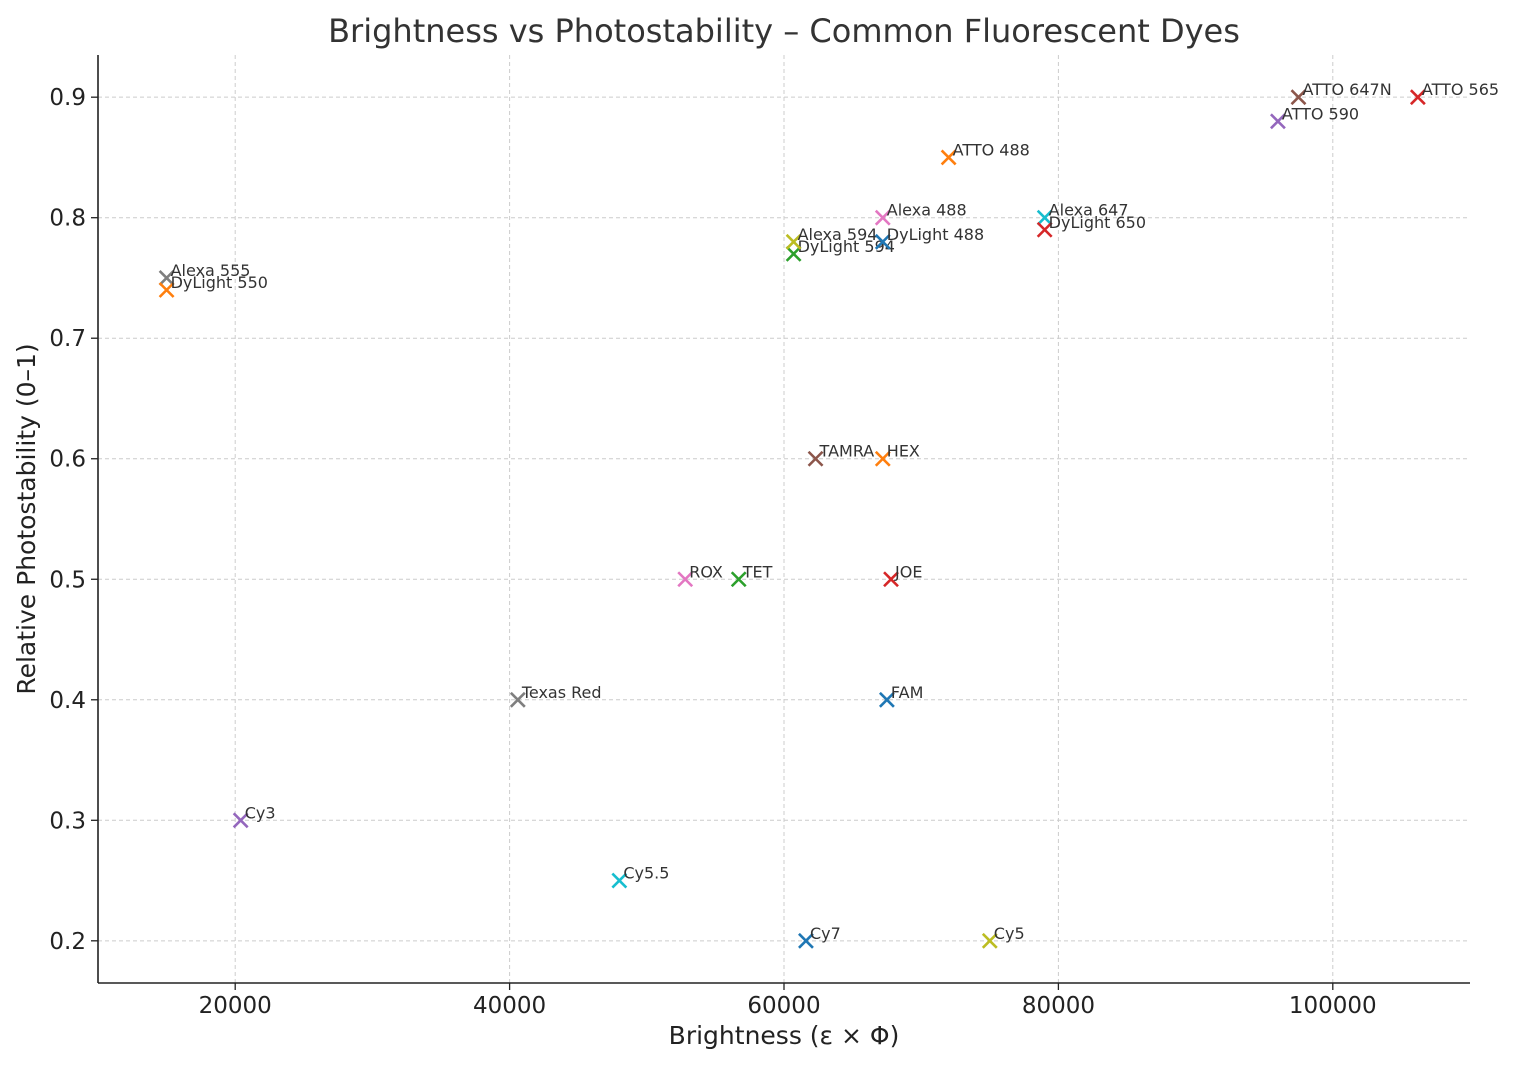 This screenshot has height=1065, width=1521. What do you see at coordinates (1460, 89) in the screenshot?
I see `point-label: ATTO 565` at bounding box center [1460, 89].